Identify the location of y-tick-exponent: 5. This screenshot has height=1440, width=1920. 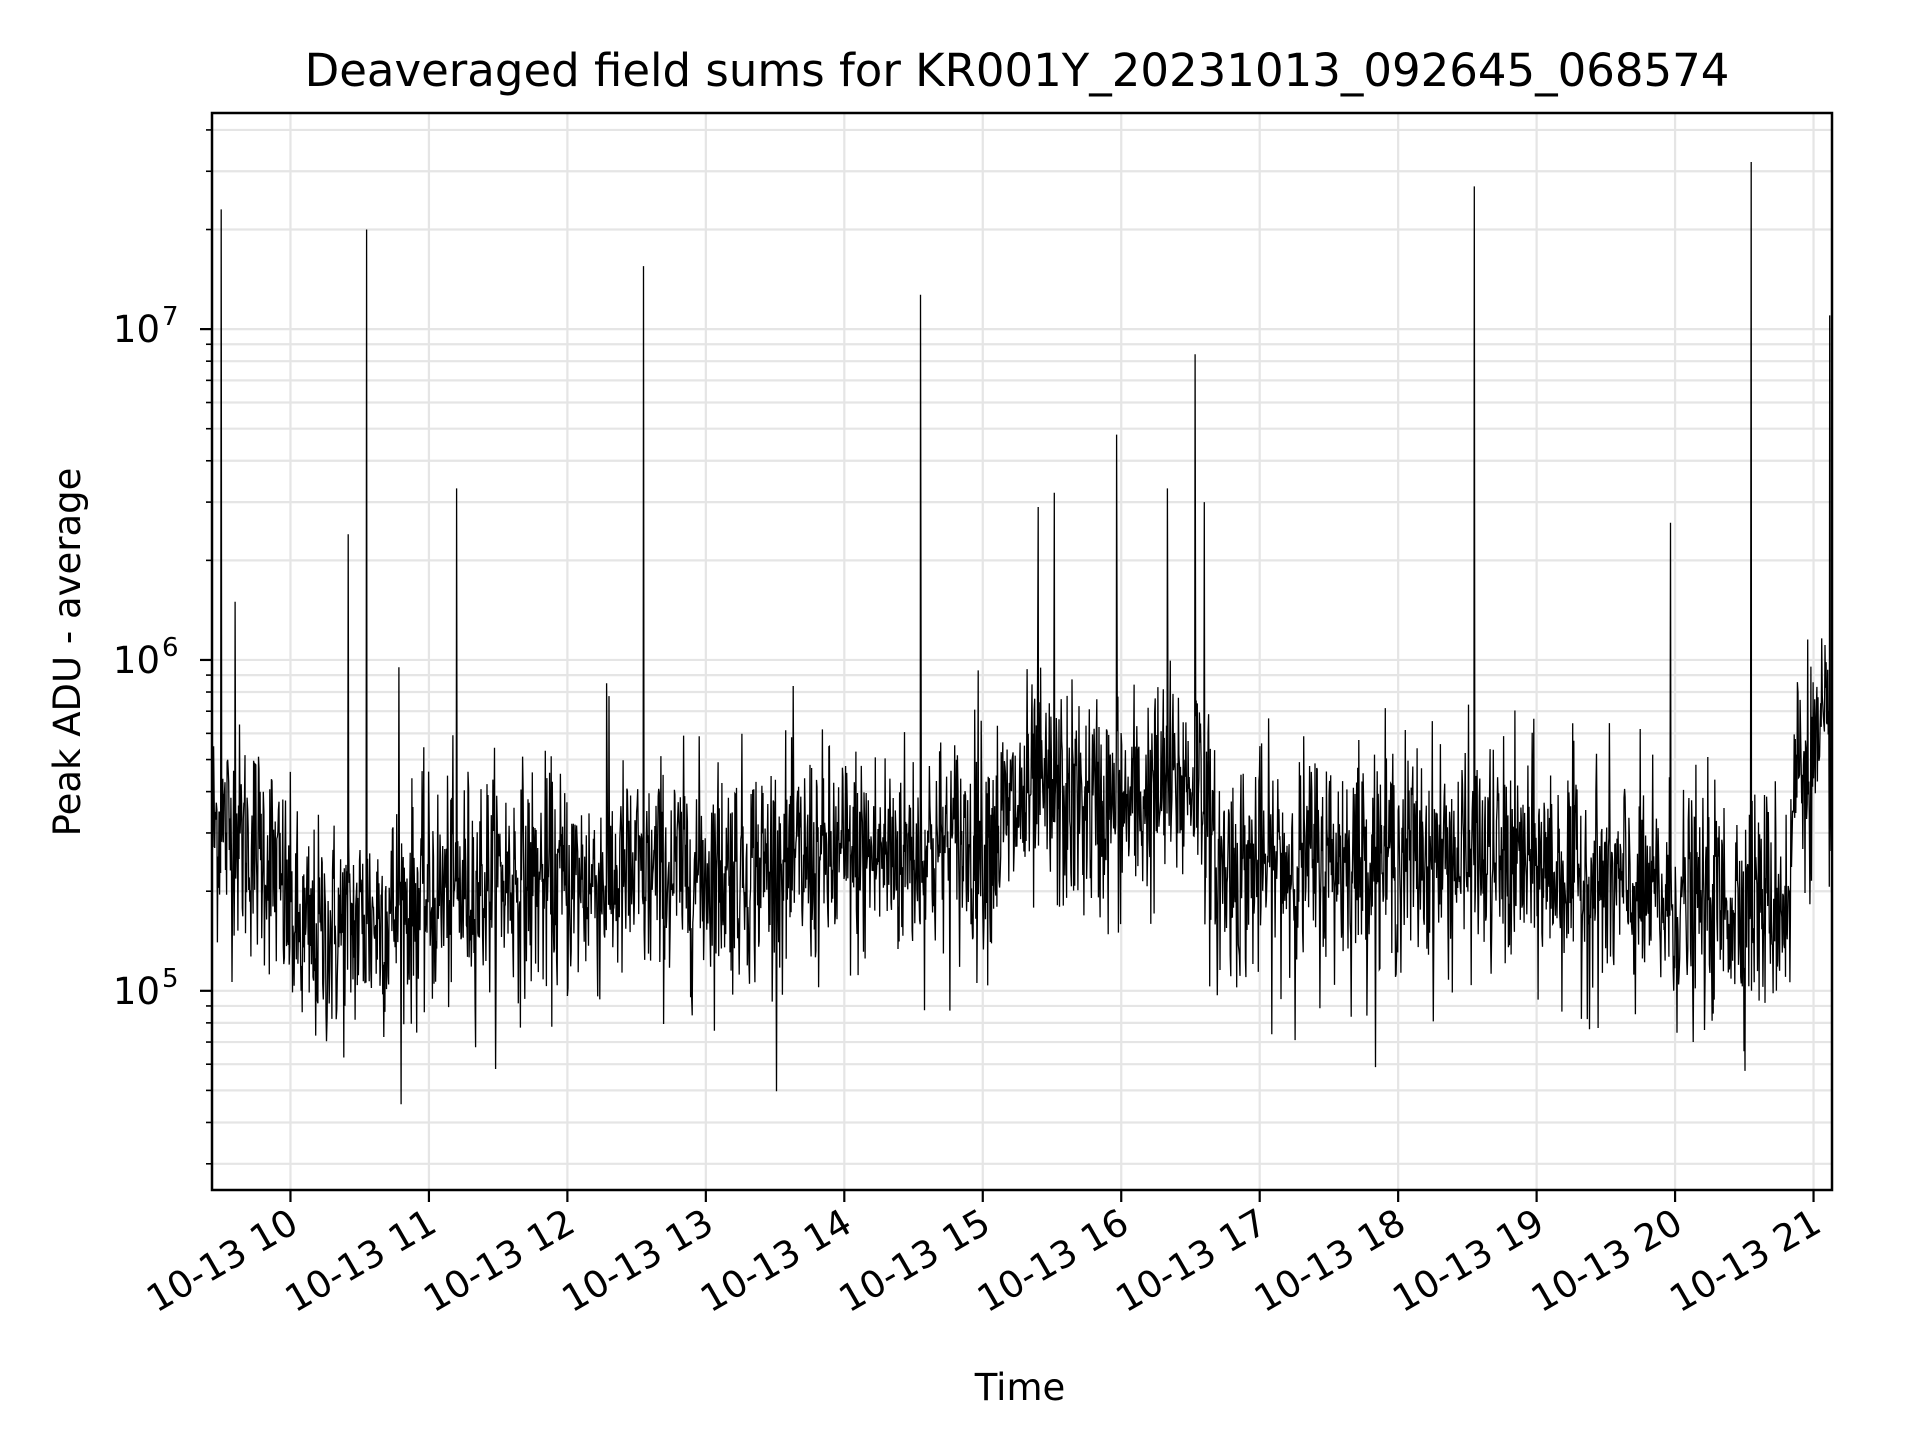
(170, 979).